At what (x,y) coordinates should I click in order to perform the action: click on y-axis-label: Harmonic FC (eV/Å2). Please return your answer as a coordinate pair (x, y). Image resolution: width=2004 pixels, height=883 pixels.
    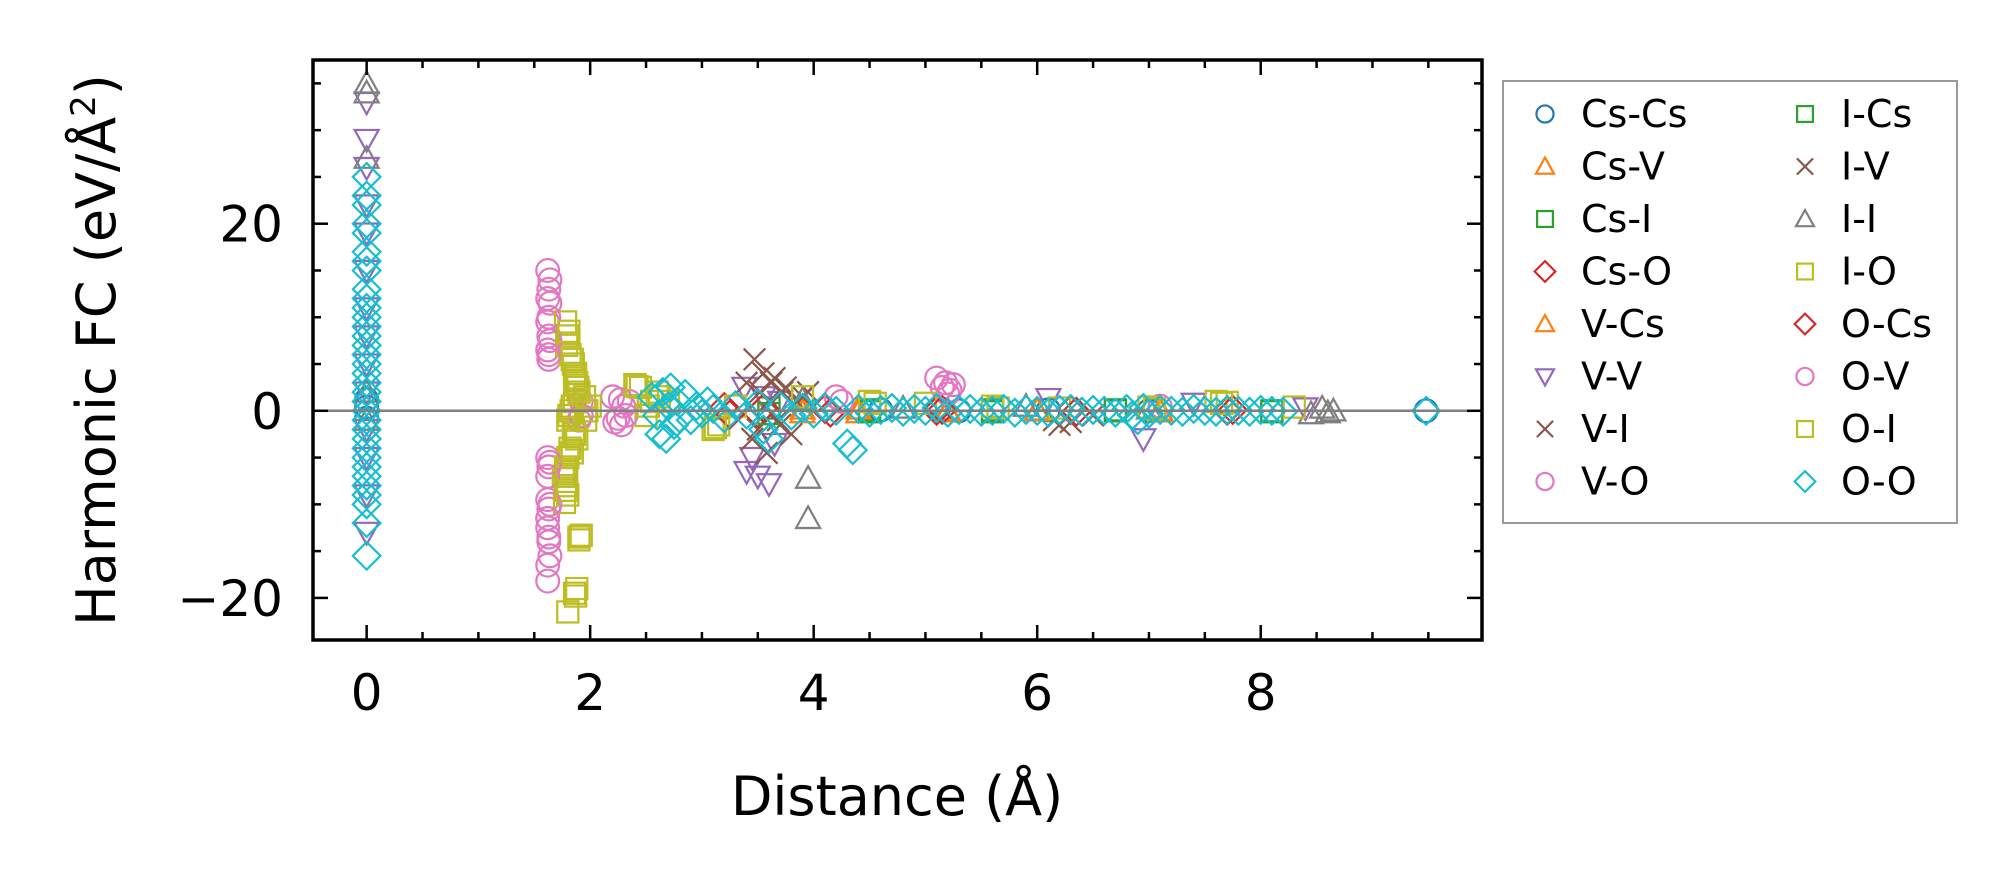
    Looking at the image, I should click on (96, 350).